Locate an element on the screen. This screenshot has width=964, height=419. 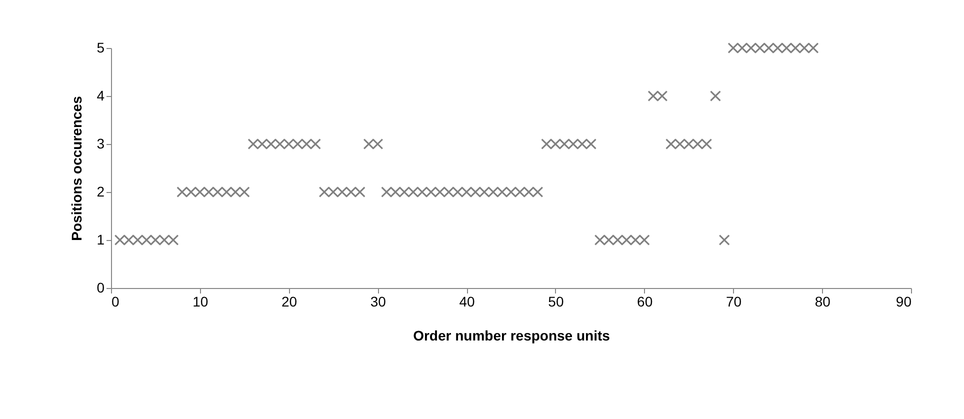
x-tick-label: 20 is located at coordinates (289, 302).